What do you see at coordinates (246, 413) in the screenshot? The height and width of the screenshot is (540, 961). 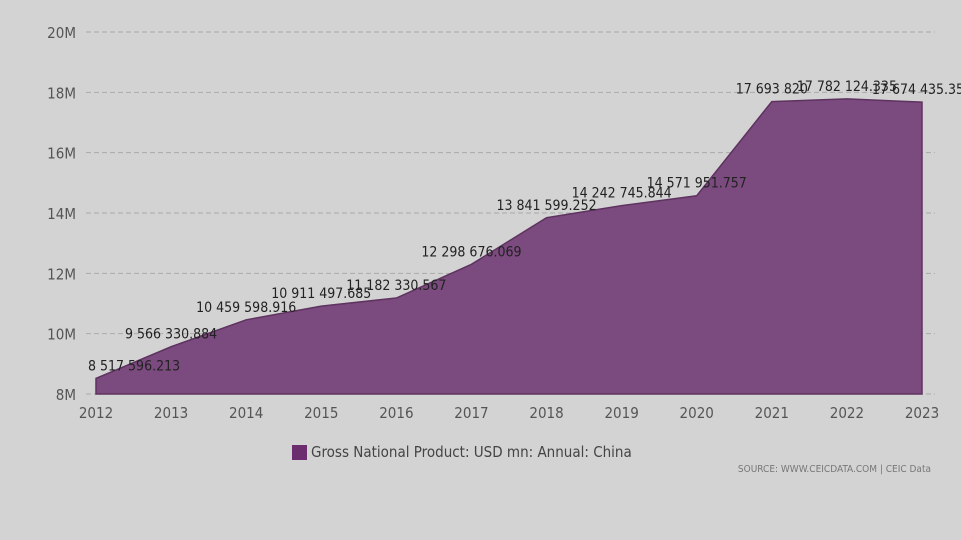 I see `x-tick-label: 2014` at bounding box center [246, 413].